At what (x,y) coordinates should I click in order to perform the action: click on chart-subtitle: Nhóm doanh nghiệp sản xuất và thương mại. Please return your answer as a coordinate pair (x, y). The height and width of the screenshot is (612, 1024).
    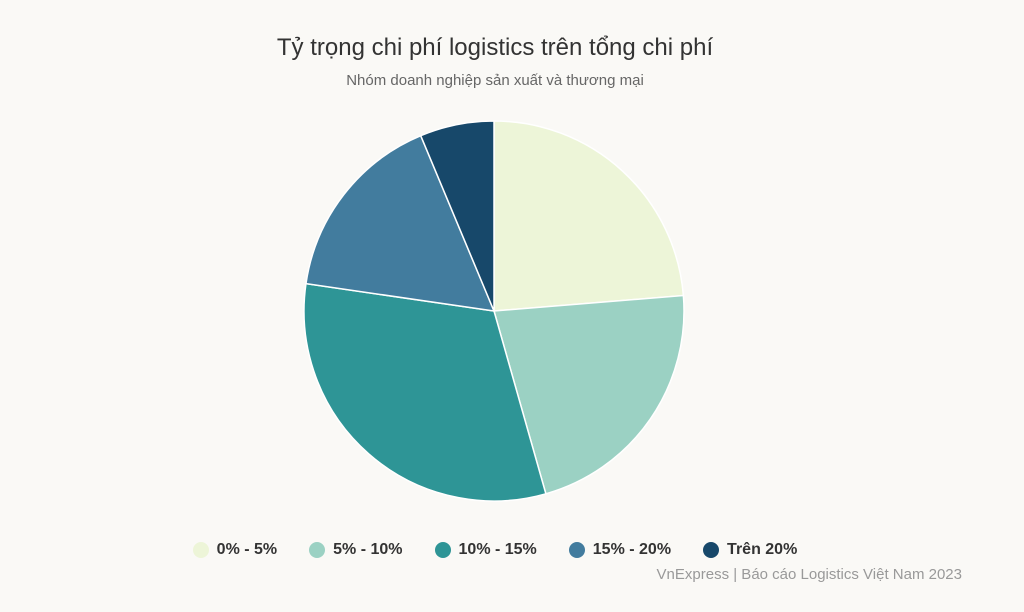
    Looking at the image, I should click on (495, 80).